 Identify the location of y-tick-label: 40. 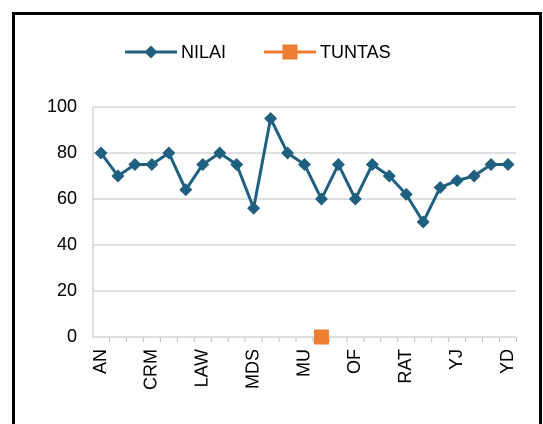
(67, 244).